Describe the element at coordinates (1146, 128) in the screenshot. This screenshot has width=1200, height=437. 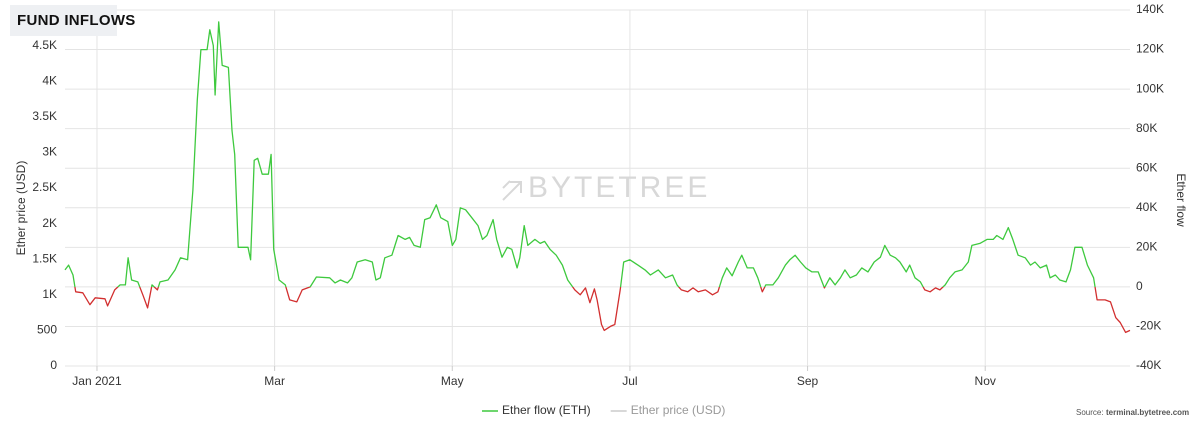
I see `y2-tick-label: 80K` at that location.